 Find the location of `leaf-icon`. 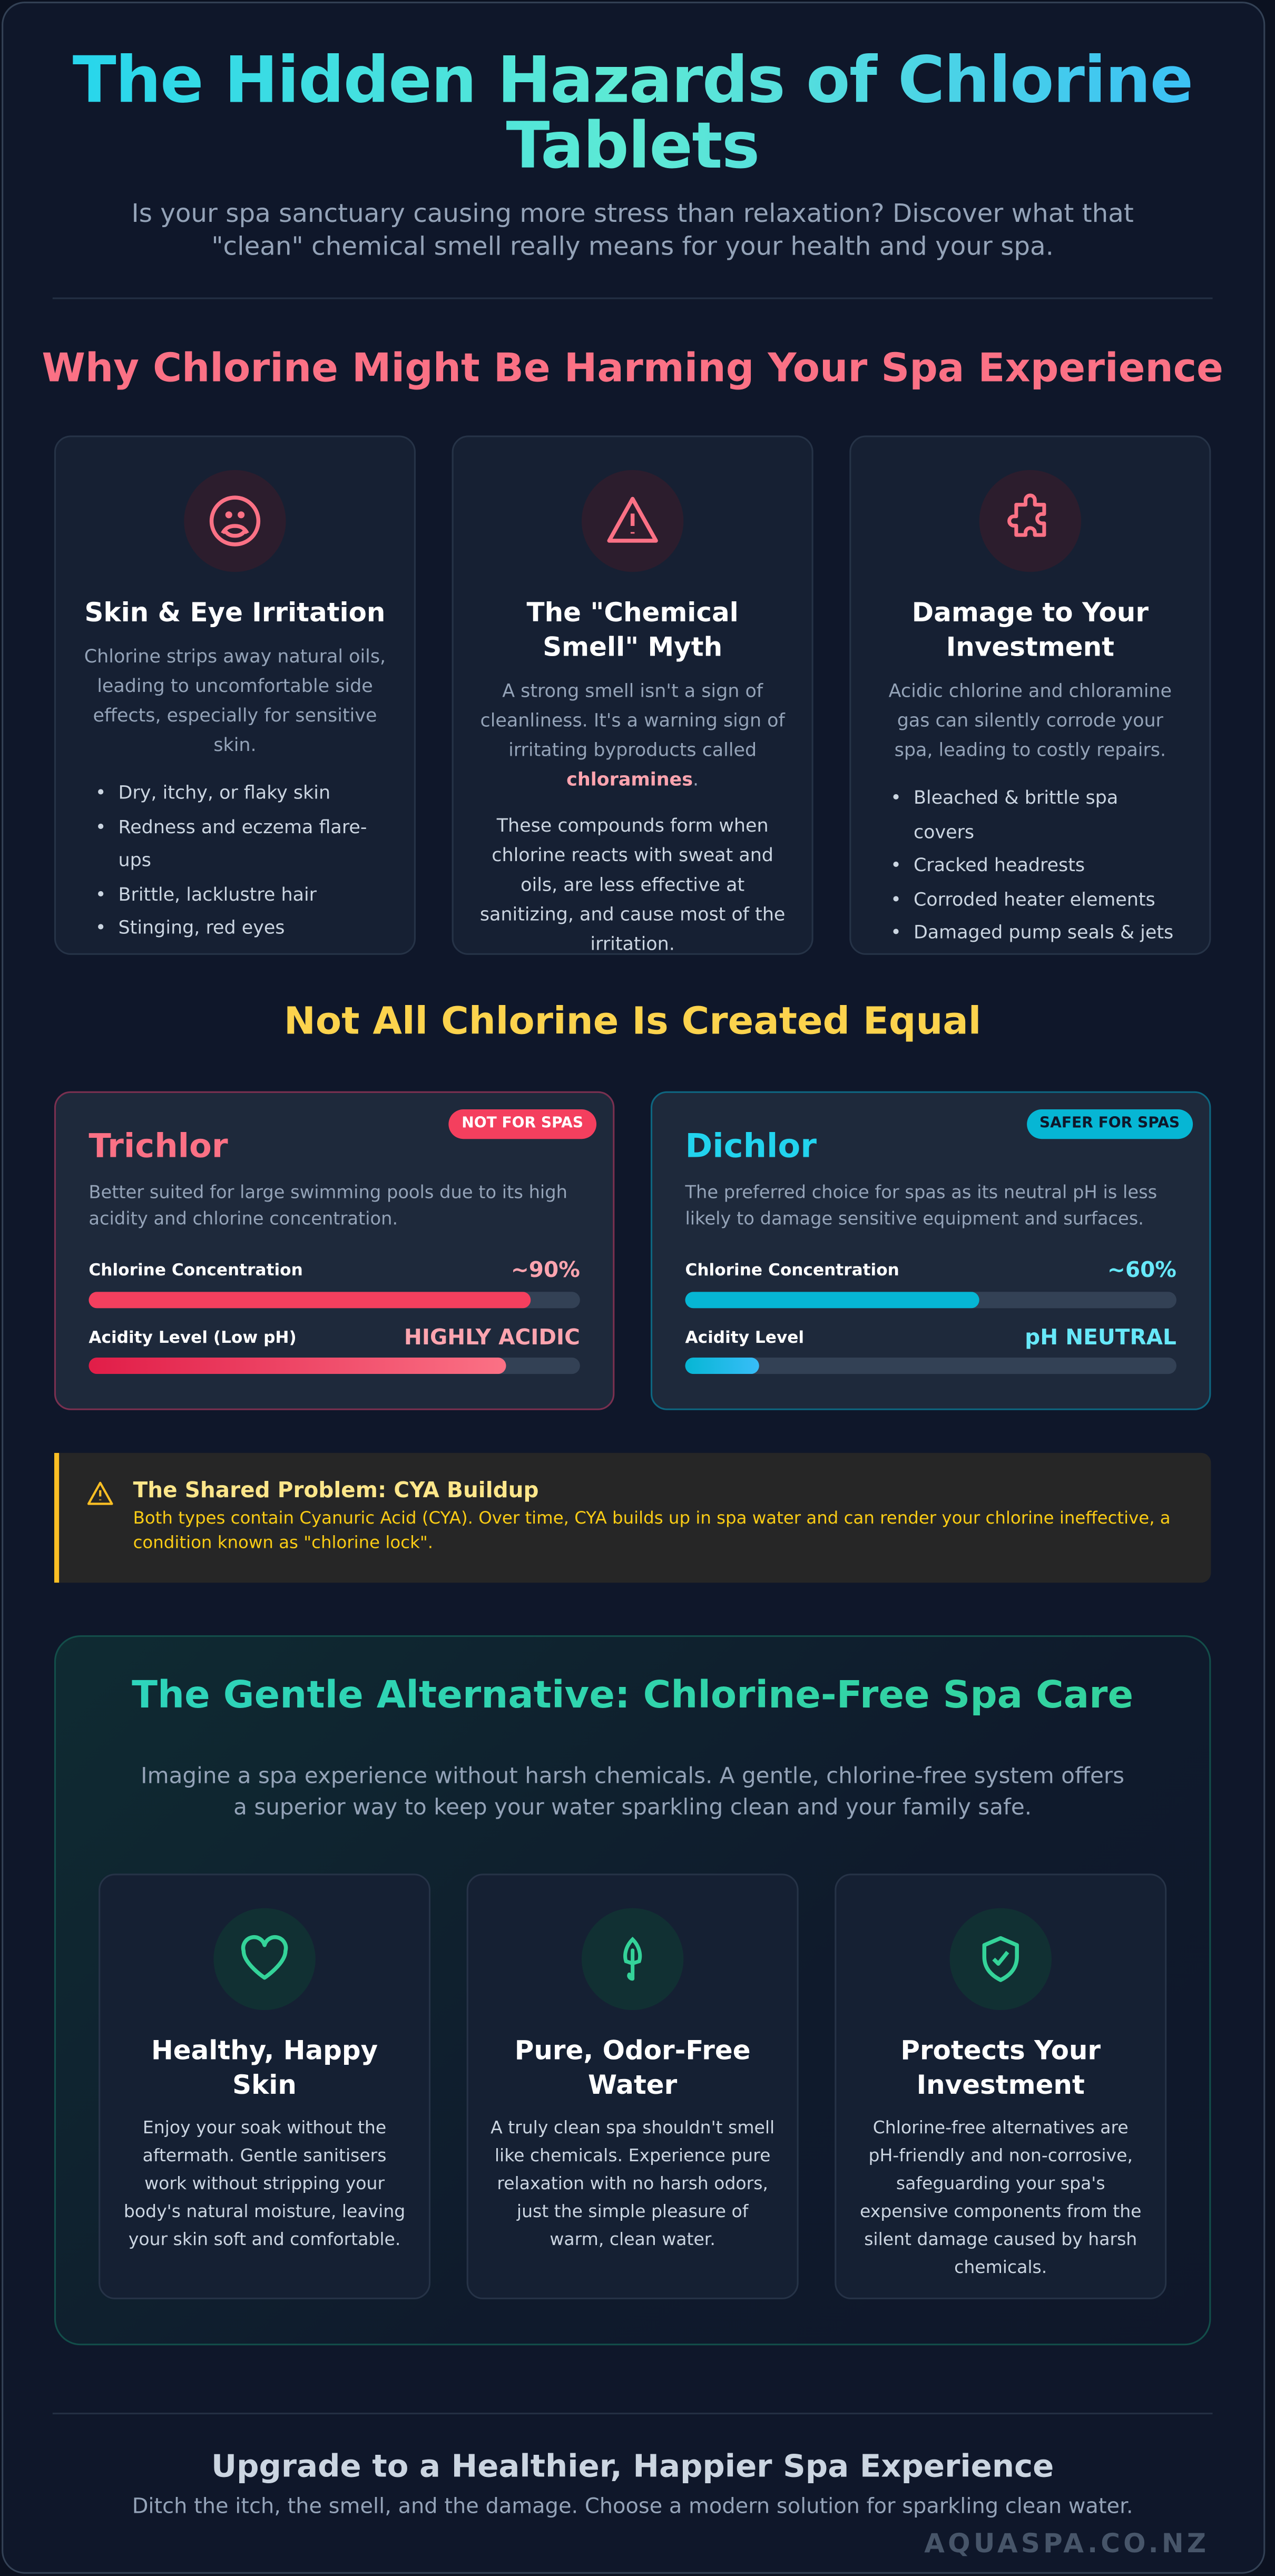

leaf-icon is located at coordinates (632, 1959).